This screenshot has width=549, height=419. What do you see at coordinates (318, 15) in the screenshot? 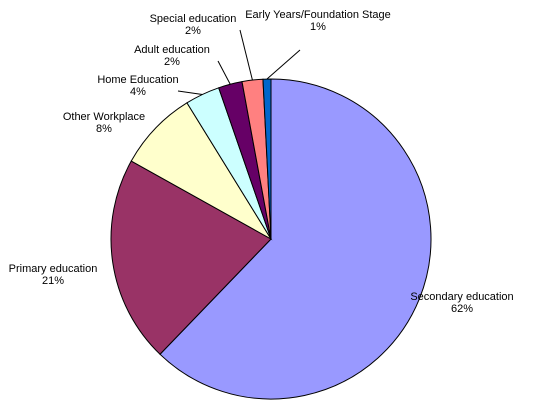
I see `slice-label-early-years-foundation-stage: Early Years/Foundation Stage` at bounding box center [318, 15].